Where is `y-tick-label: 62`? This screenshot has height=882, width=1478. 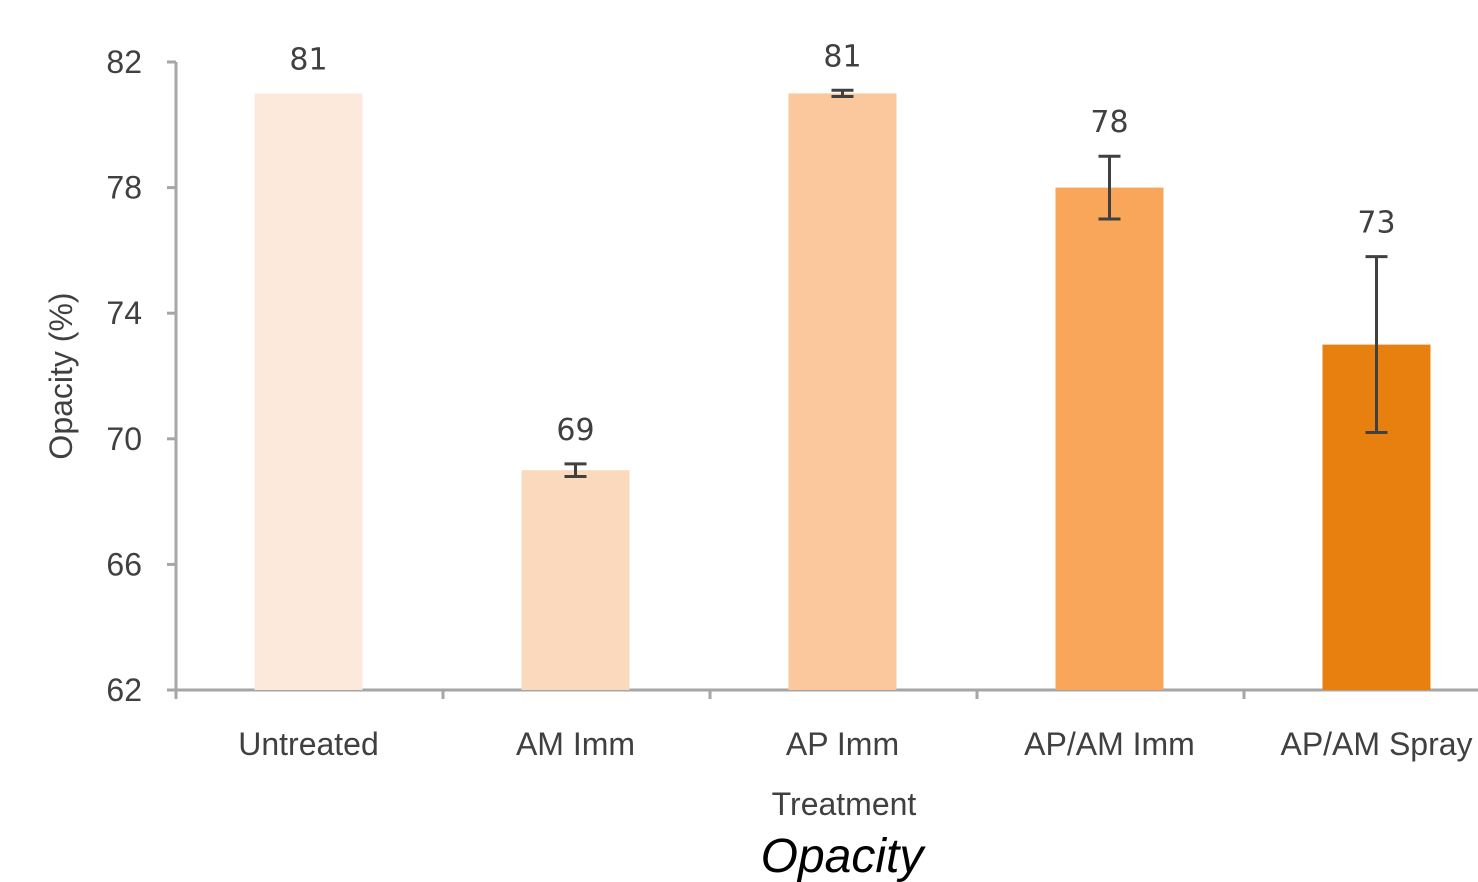
y-tick-label: 62 is located at coordinates (124, 690).